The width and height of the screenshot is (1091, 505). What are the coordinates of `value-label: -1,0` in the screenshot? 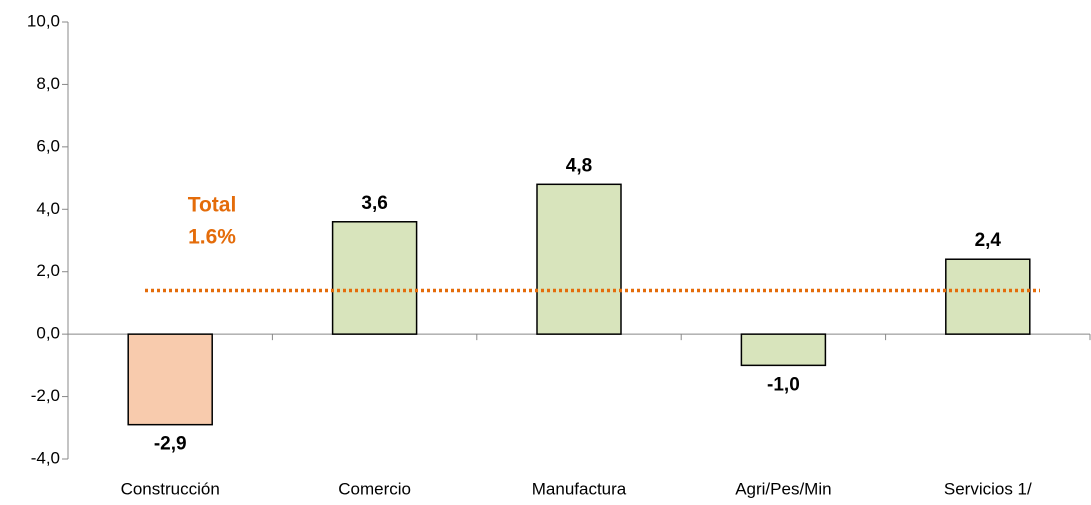 It's located at (783, 384).